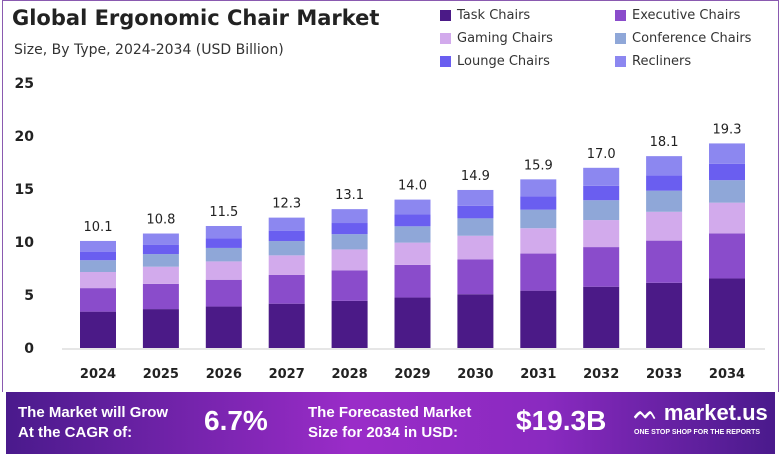 The image size is (781, 456). I want to click on brand-tagline: ONE STOP SHOP FOR THE REPORTS, so click(697, 432).